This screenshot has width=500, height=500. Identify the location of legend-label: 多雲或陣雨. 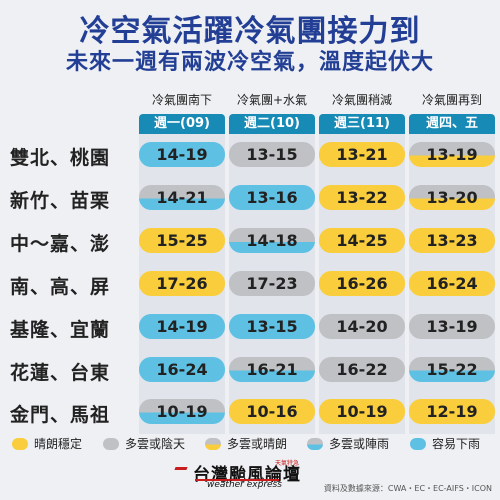
(359, 444).